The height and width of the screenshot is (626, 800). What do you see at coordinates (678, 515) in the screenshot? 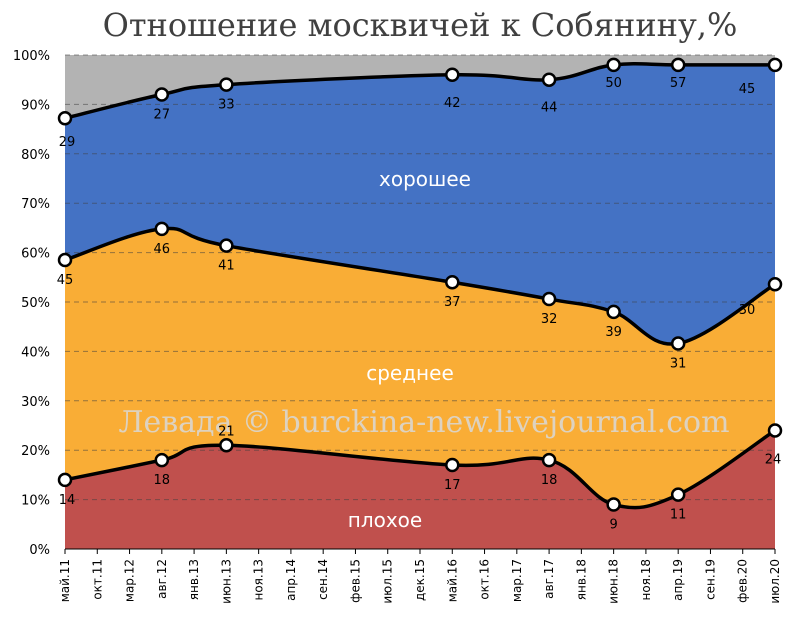
I see `data-label: 11` at bounding box center [678, 515].